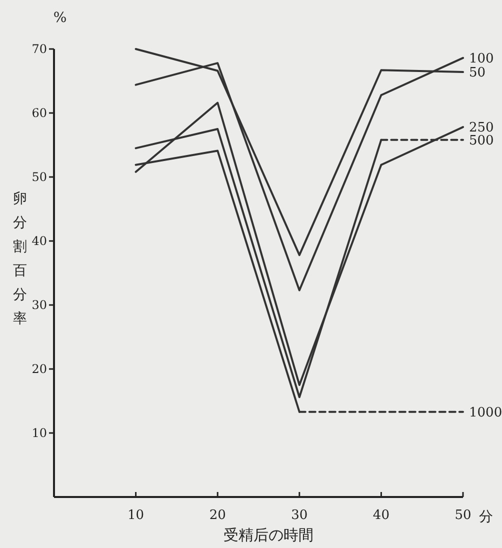  Describe the element at coordinates (39, 177) in the screenshot. I see `y-tick-label: 50` at that location.